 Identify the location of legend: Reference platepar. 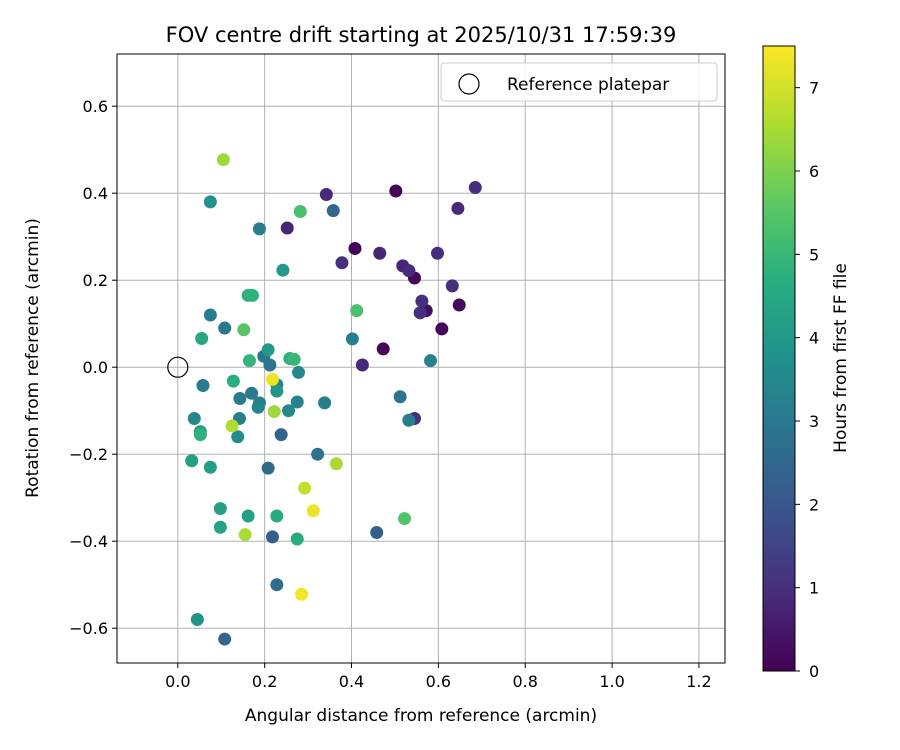
(579, 82).